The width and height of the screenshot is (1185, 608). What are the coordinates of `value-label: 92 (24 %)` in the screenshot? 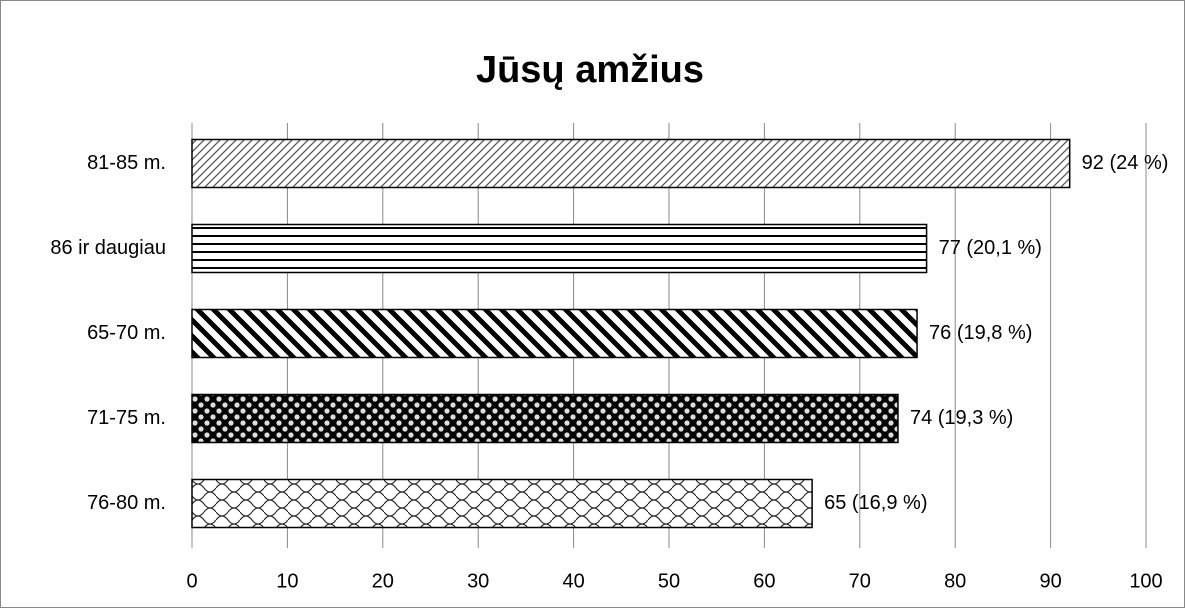 It's located at (1125, 163).